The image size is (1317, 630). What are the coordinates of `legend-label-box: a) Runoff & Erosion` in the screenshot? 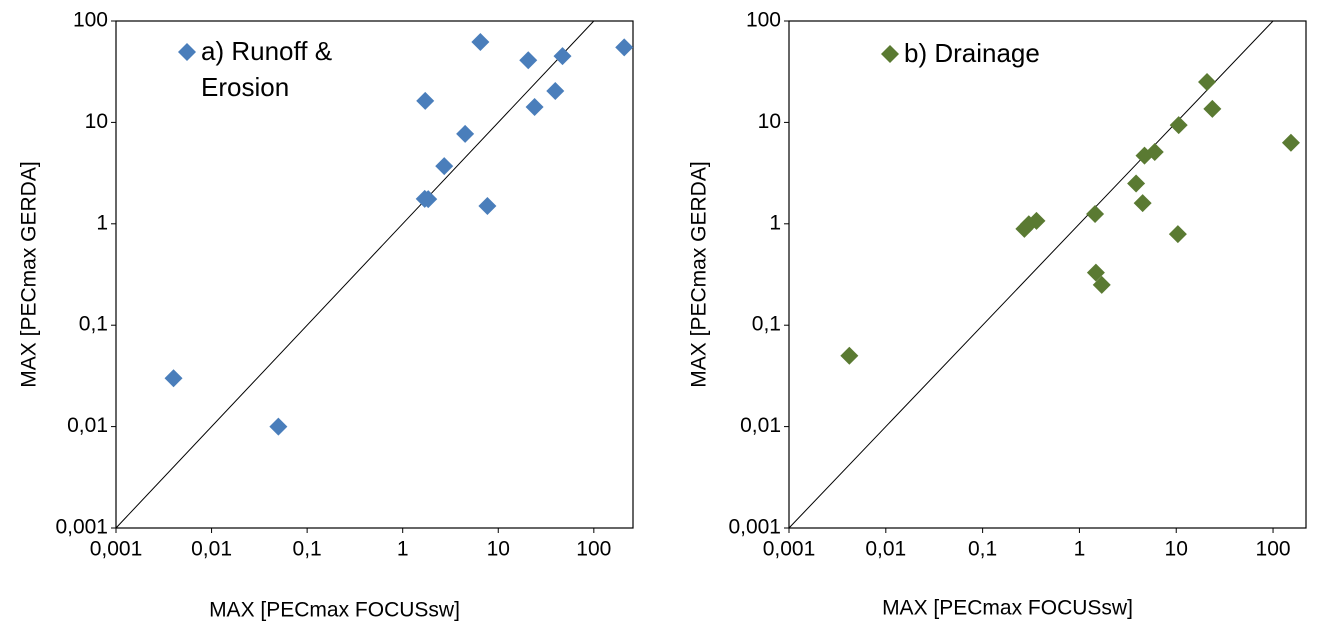 It's located at (267, 69).